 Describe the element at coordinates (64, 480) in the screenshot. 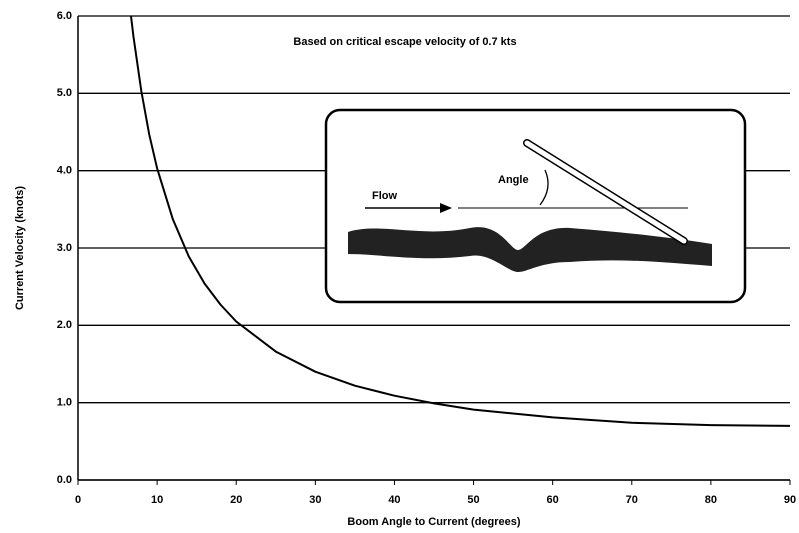

I see `y-tick-label: 0.0` at that location.